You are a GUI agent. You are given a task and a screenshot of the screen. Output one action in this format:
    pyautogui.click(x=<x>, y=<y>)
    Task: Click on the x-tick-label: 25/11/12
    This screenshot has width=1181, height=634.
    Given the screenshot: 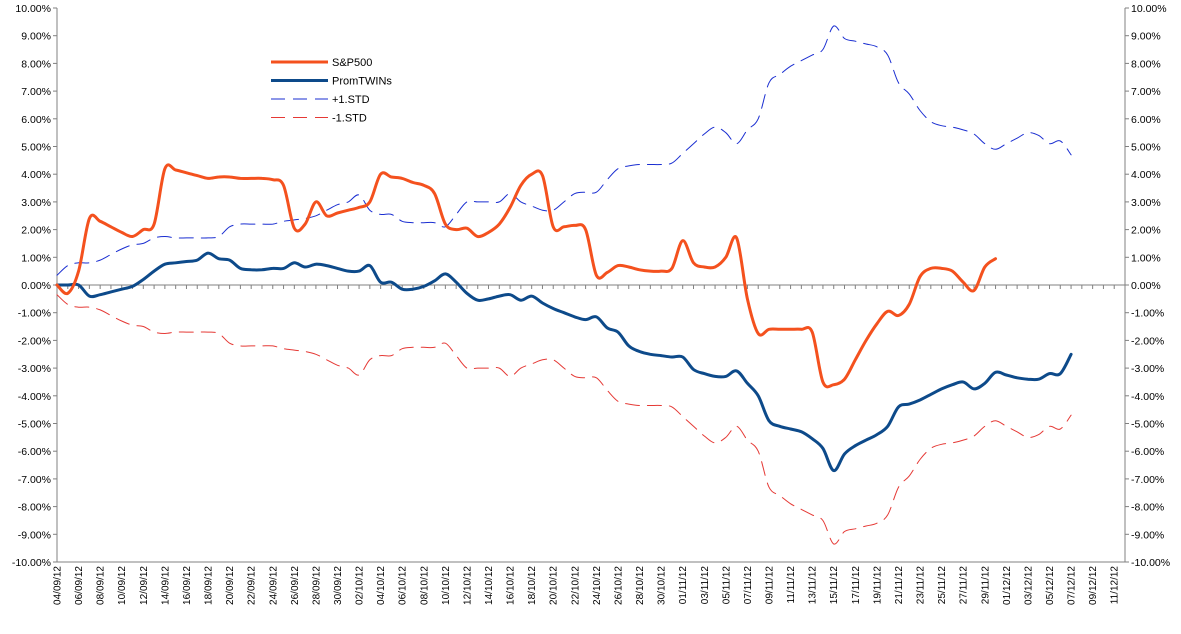 What is the action you would take?
    pyautogui.click(x=942, y=585)
    